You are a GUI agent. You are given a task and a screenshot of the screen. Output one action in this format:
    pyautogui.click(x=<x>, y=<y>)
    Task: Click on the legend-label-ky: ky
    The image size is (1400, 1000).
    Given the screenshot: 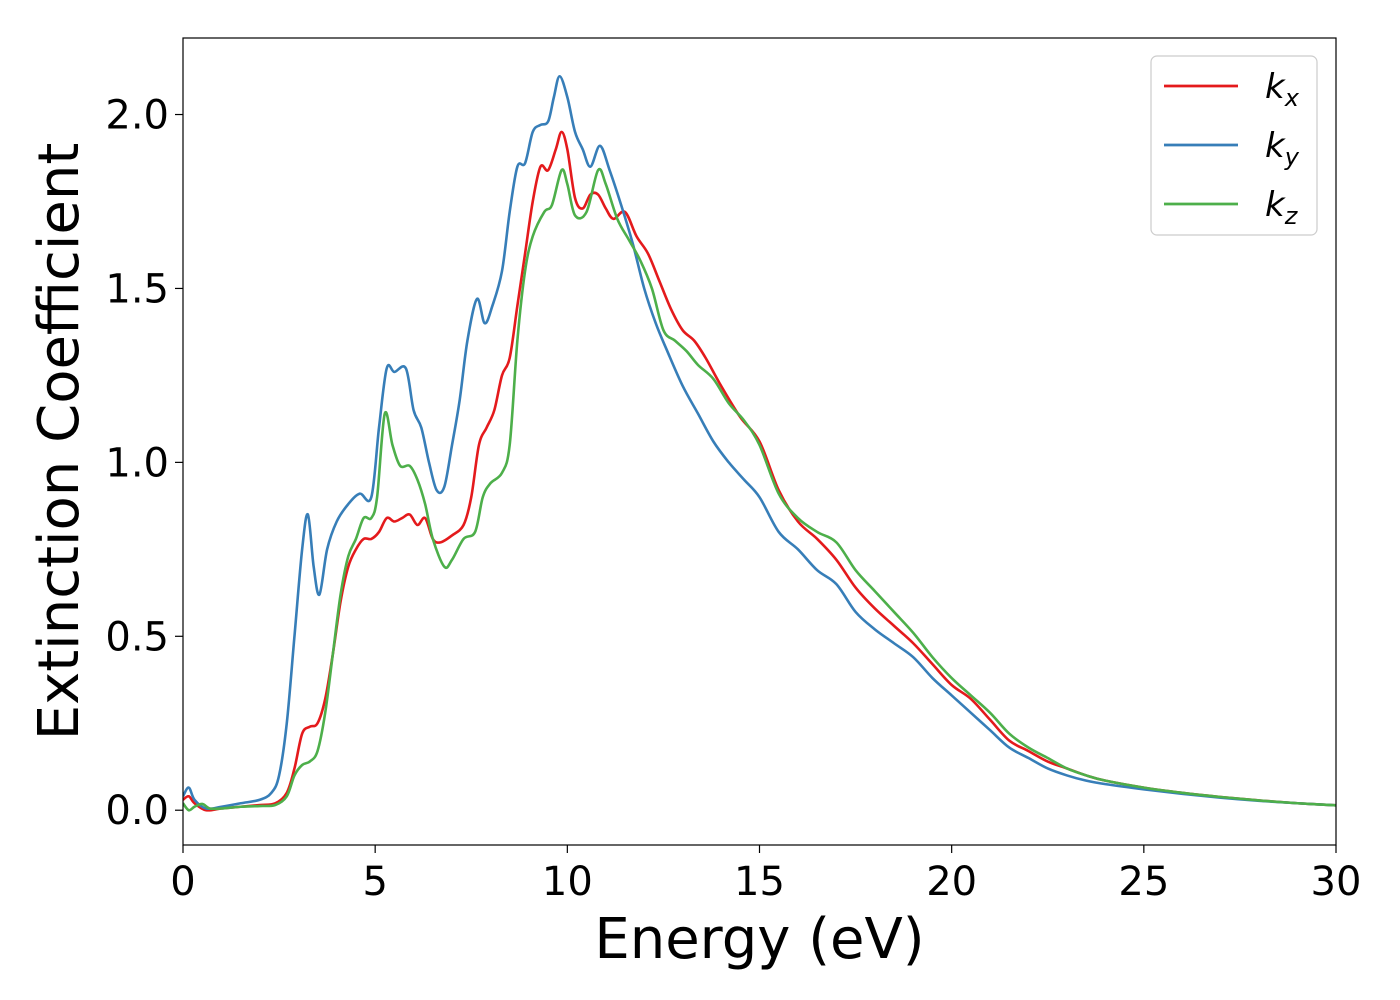 What is the action you would take?
    pyautogui.click(x=1282, y=148)
    